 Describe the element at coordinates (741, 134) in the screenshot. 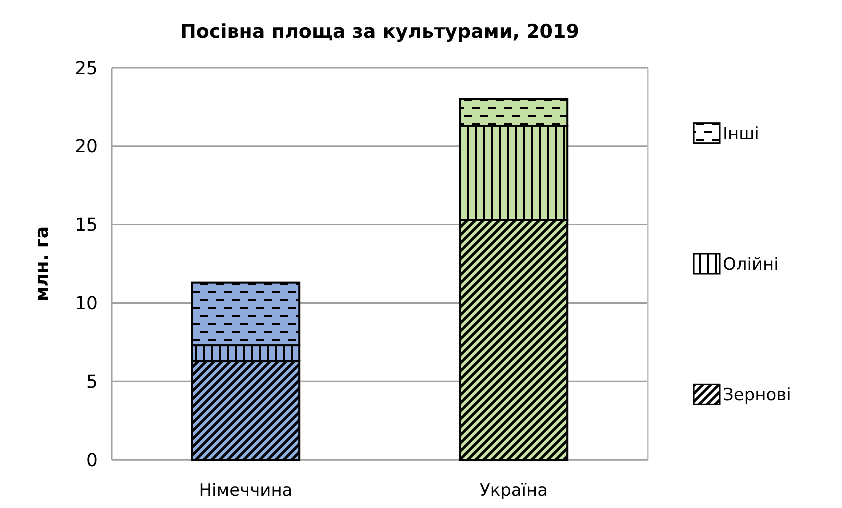

I see `text: Інші` at that location.